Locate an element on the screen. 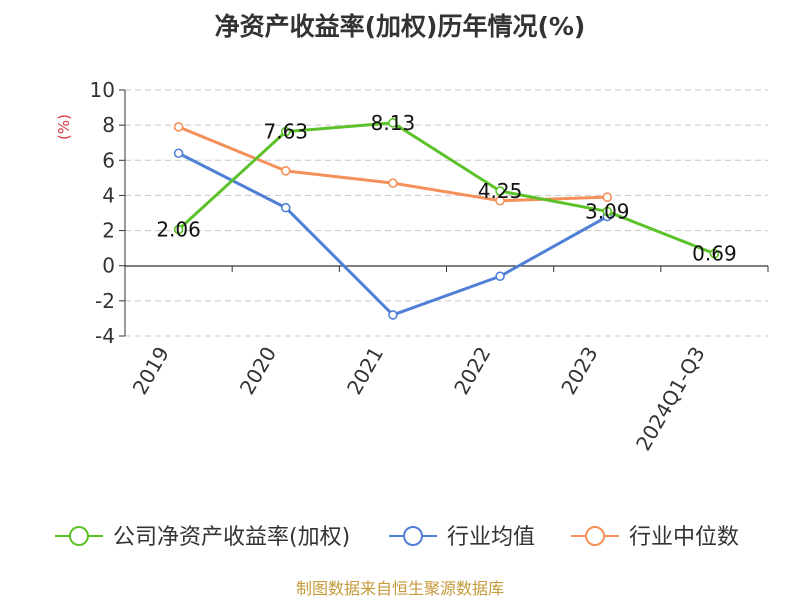  data-label: 2.06 is located at coordinates (178, 230).